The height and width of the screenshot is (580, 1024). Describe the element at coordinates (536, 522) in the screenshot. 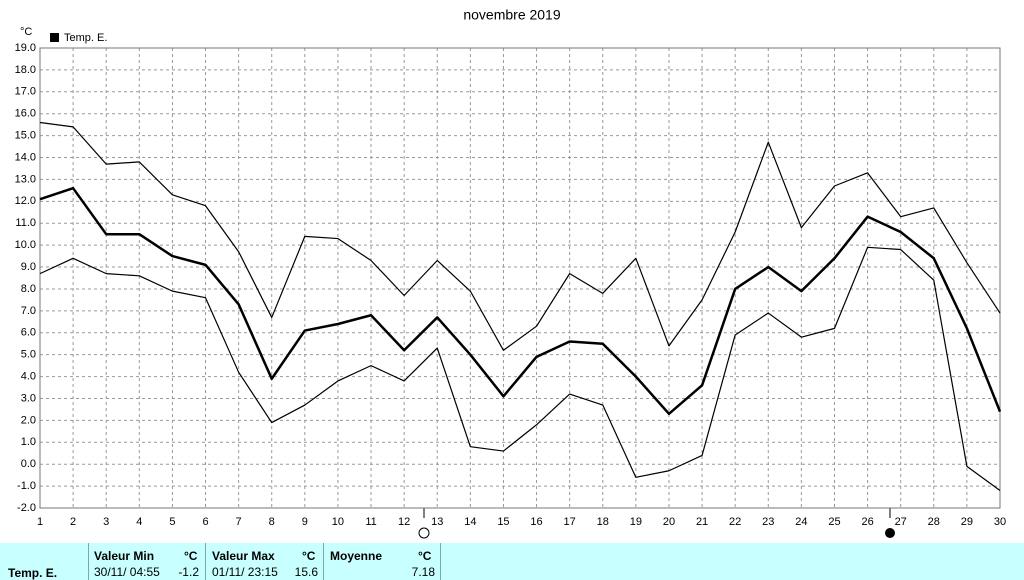

I see `x-tick-label: 16` at that location.